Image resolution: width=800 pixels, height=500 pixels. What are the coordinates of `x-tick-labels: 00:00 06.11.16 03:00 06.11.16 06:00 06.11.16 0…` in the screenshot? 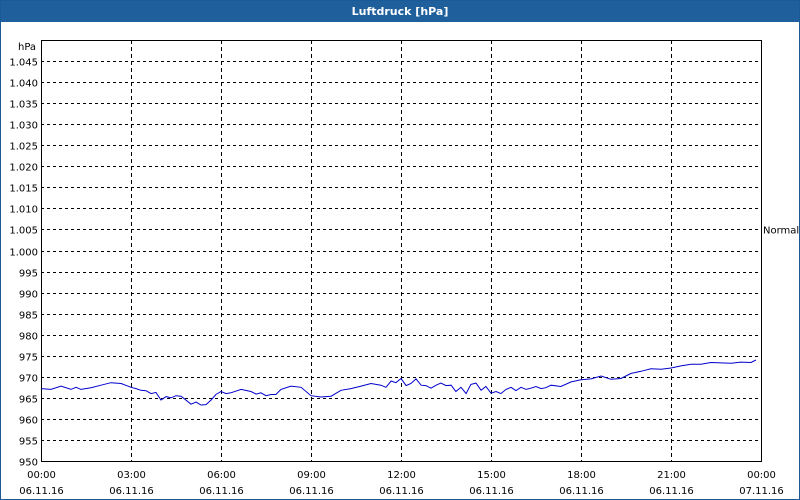 It's located at (401, 483).